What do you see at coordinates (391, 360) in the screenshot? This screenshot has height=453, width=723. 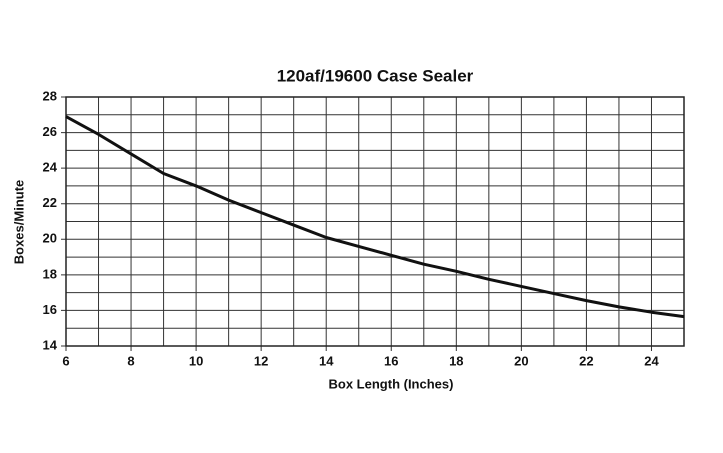 I see `x-tick-label: 16` at bounding box center [391, 360].